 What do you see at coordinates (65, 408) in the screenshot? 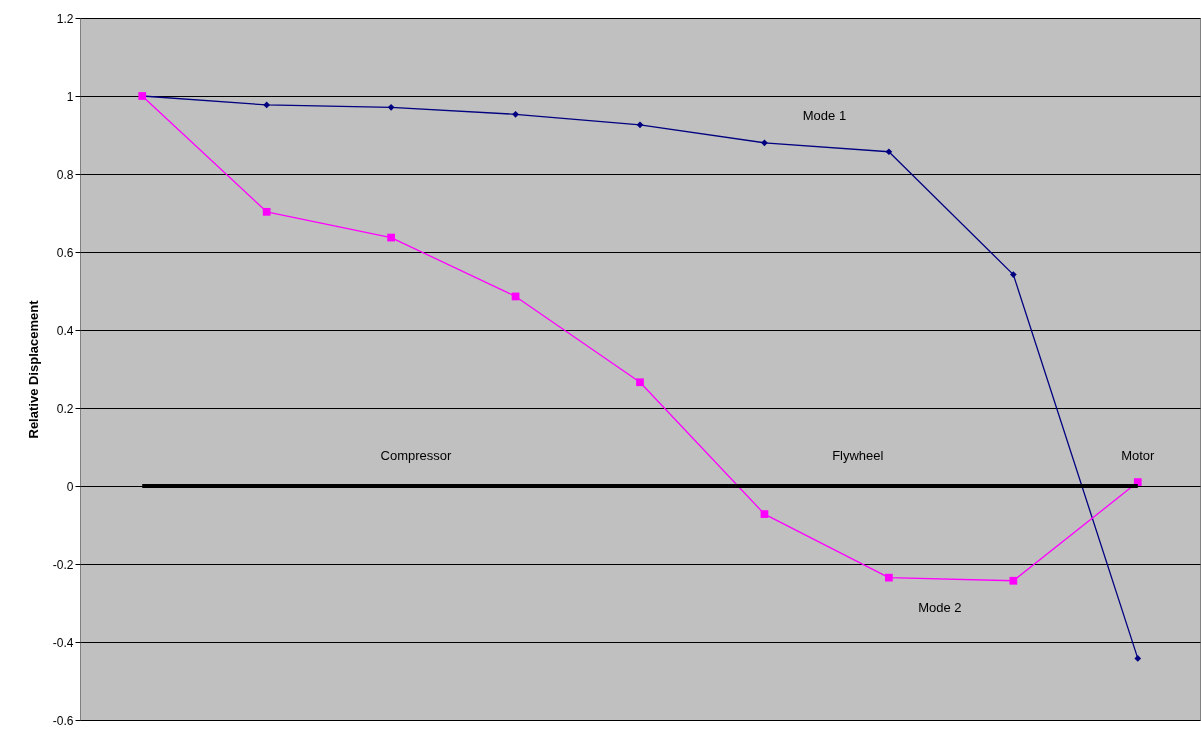
I see `y-tick-label: 0.2` at bounding box center [65, 408].